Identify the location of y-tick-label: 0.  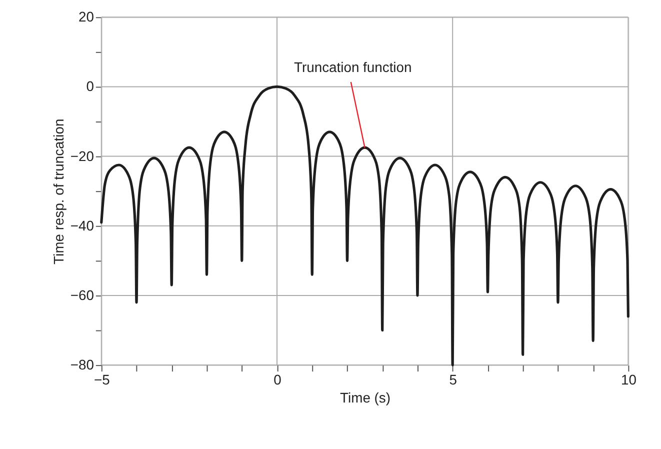
(90, 86).